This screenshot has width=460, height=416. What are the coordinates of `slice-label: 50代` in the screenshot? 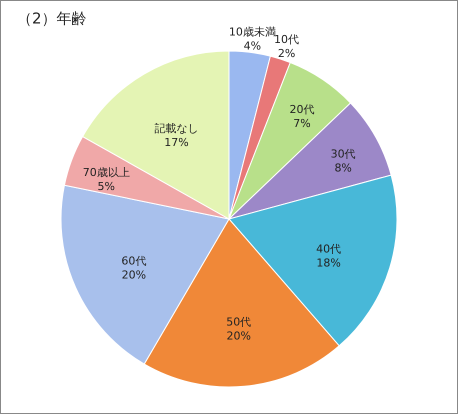 It's located at (239, 322).